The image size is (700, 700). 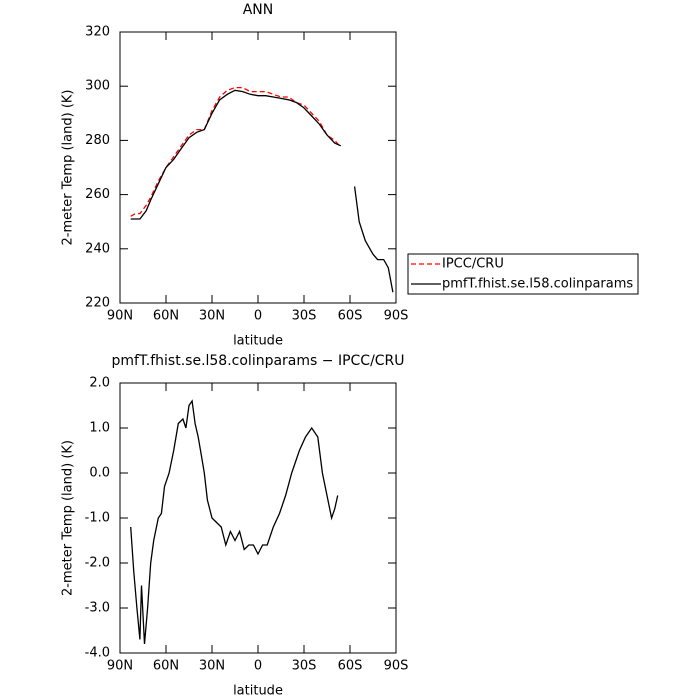 I want to click on legend-label: IPCC/CRU, so click(x=473, y=264).